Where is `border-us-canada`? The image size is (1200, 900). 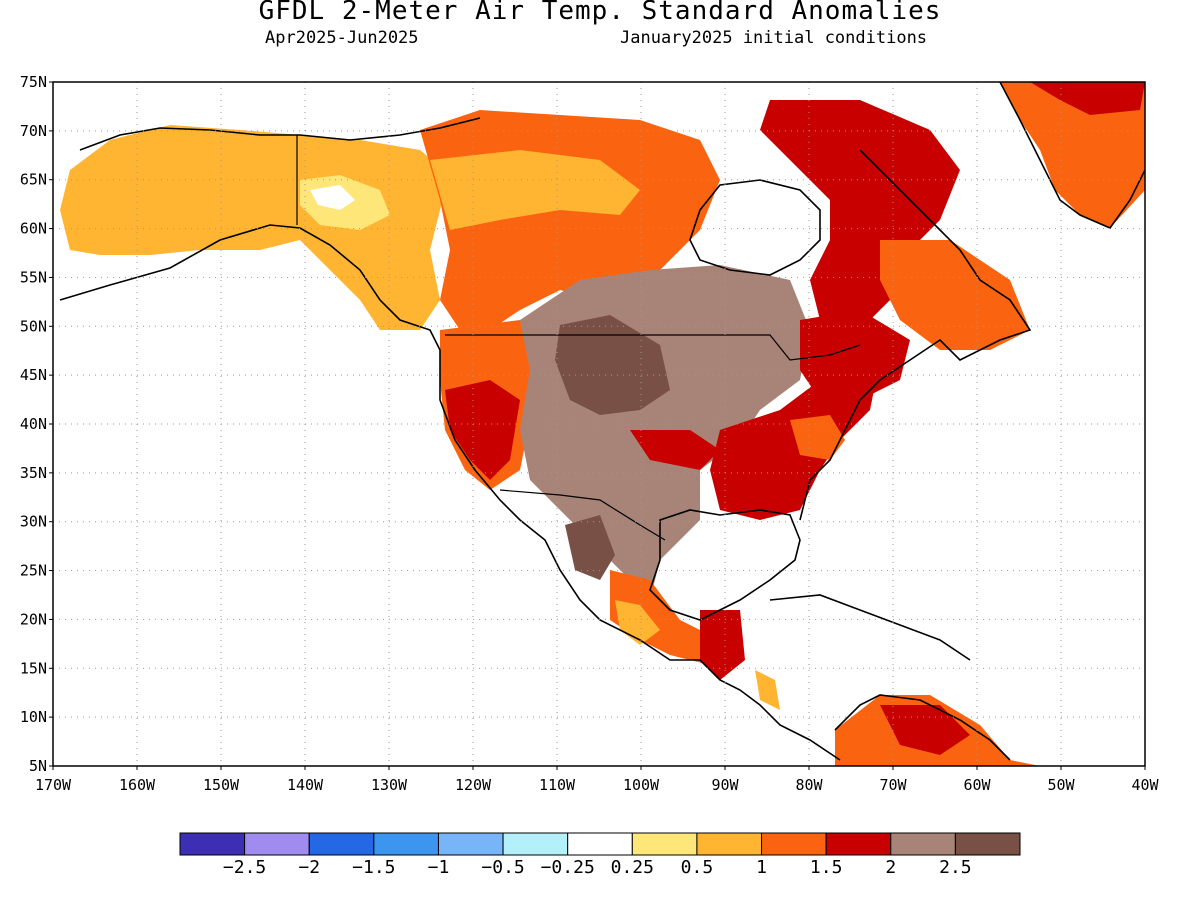 border-us-canada is located at coordinates (653, 347).